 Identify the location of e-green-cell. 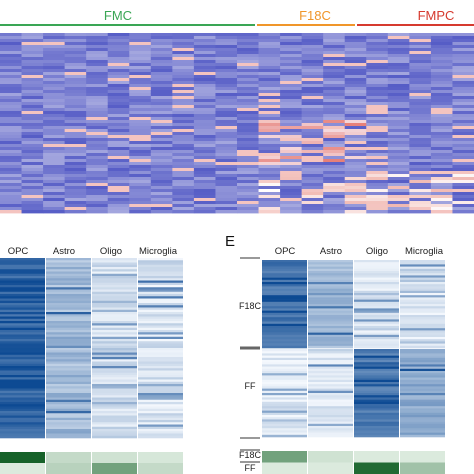
(376, 468).